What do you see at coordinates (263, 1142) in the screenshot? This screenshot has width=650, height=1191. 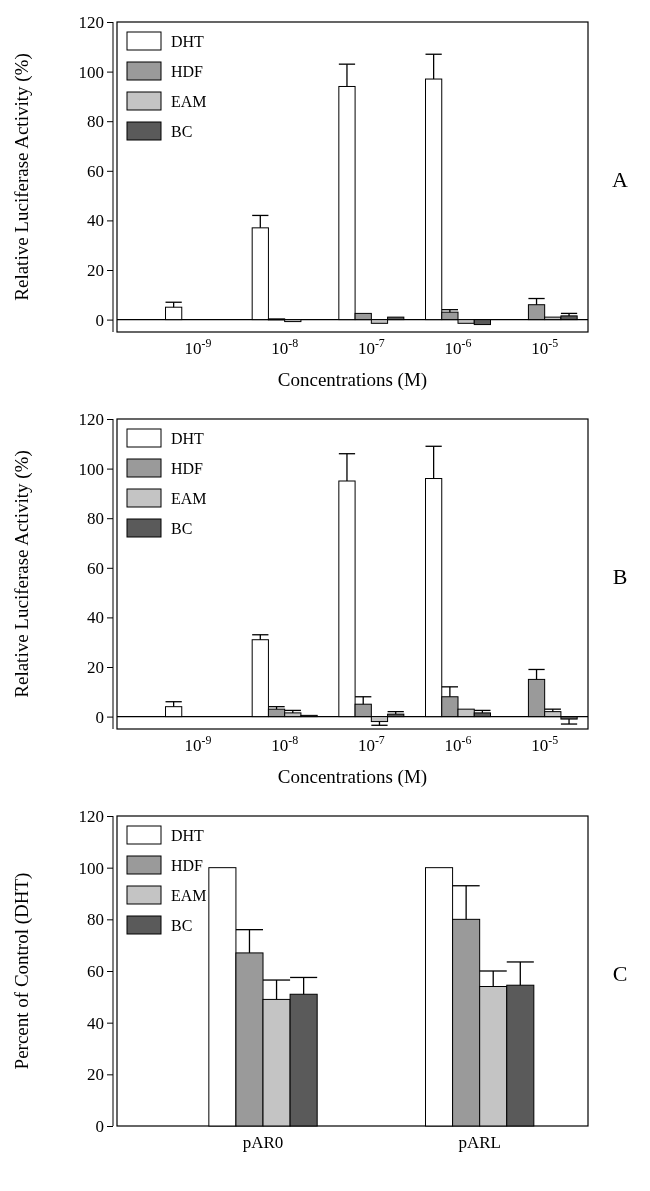 I see `x-tick-label: pAR0` at bounding box center [263, 1142].